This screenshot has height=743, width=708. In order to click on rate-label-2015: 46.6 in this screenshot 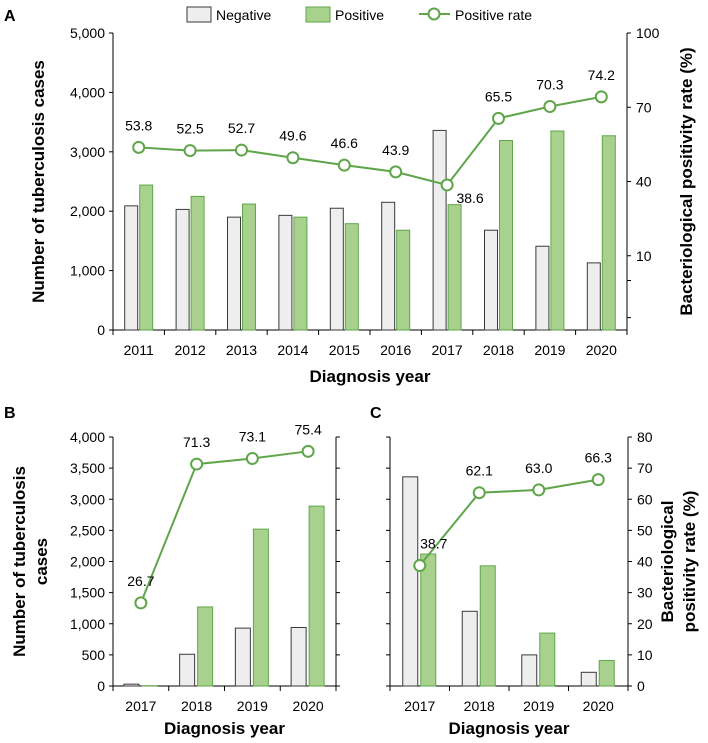, I will do `click(344, 143)`.